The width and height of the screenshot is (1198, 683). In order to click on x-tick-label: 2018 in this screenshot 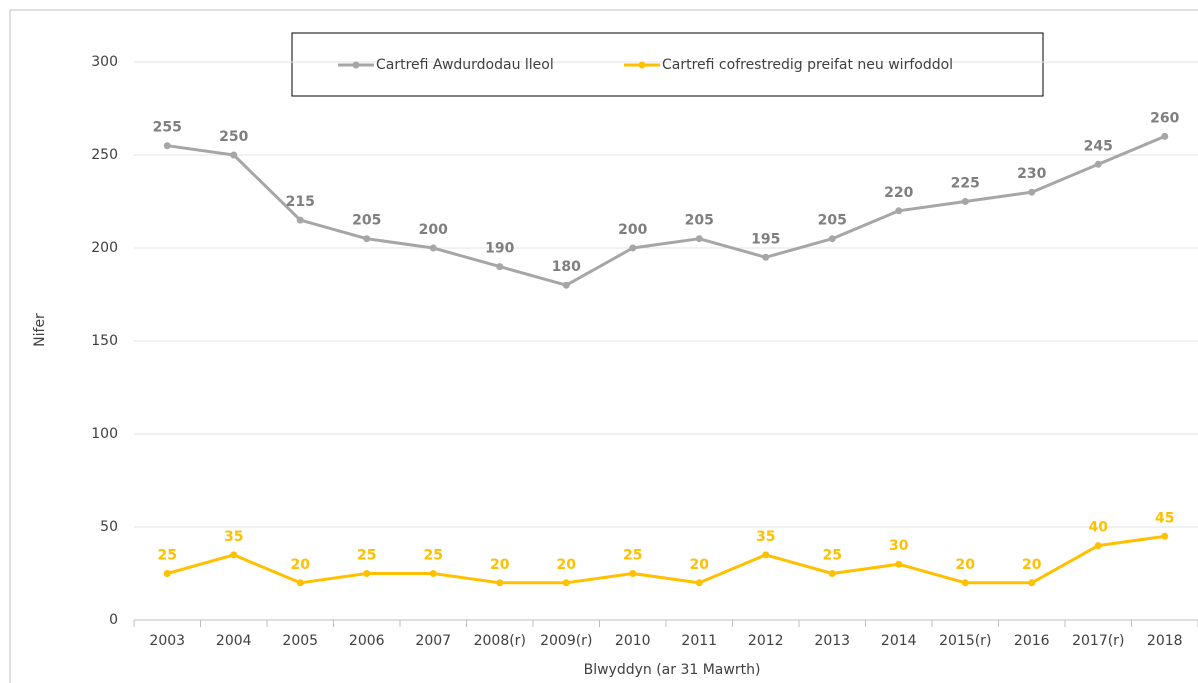, I will do `click(1165, 641)`.